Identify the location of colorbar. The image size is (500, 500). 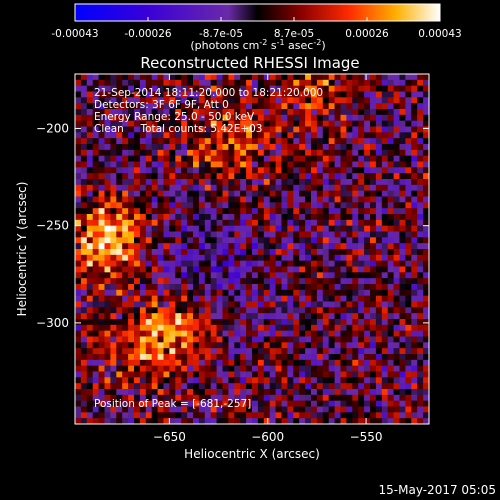
(257, 12).